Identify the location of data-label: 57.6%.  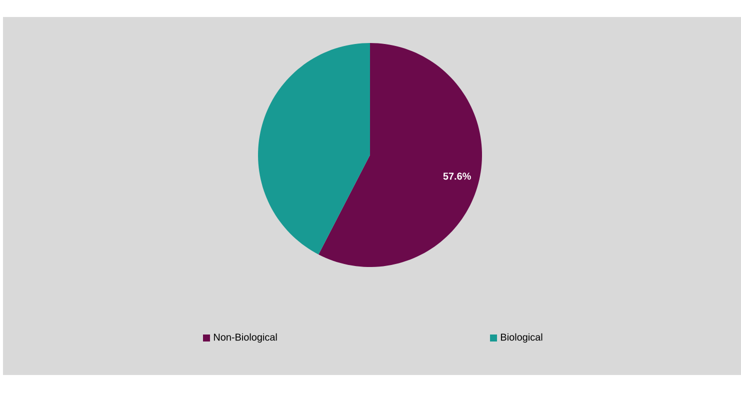
(457, 176).